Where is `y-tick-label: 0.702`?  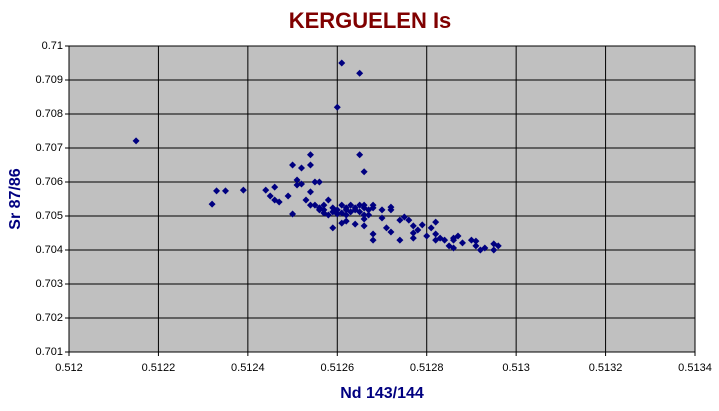
y-tick-label: 0.702 is located at coordinates (49, 318).